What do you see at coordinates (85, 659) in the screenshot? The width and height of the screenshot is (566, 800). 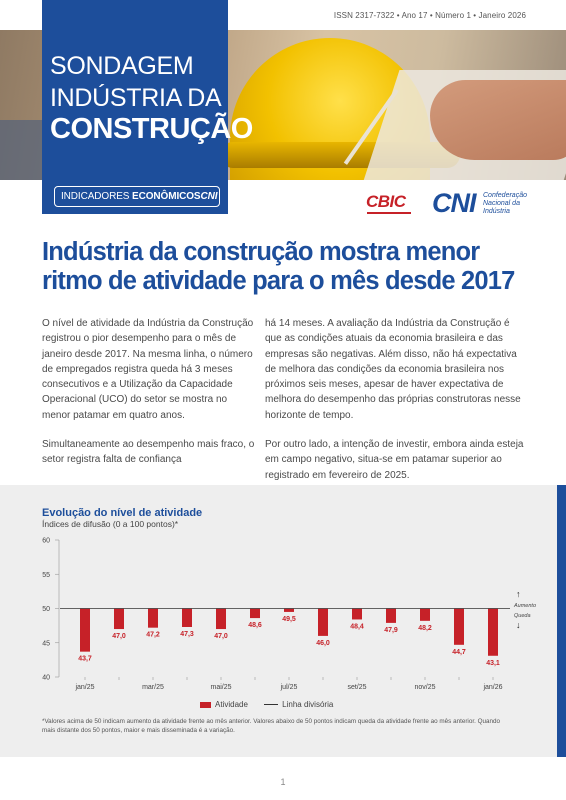 I see `bar-value-label: 43,7` at bounding box center [85, 659].